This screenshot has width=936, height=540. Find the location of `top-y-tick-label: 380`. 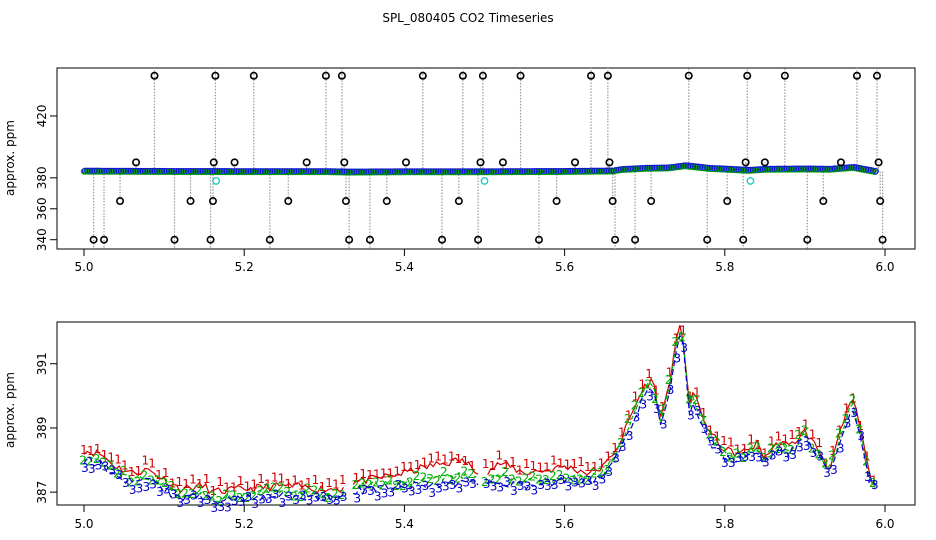

top-y-tick-label: 380 is located at coordinates (42, 177).